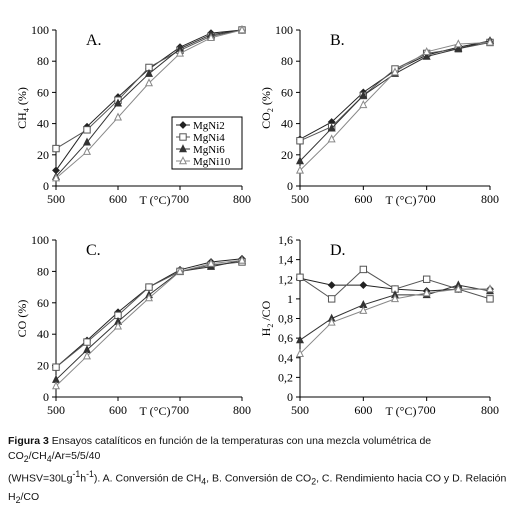 The width and height of the screenshot is (521, 508). I want to click on caption-sup-2: -1, so click(90, 474).